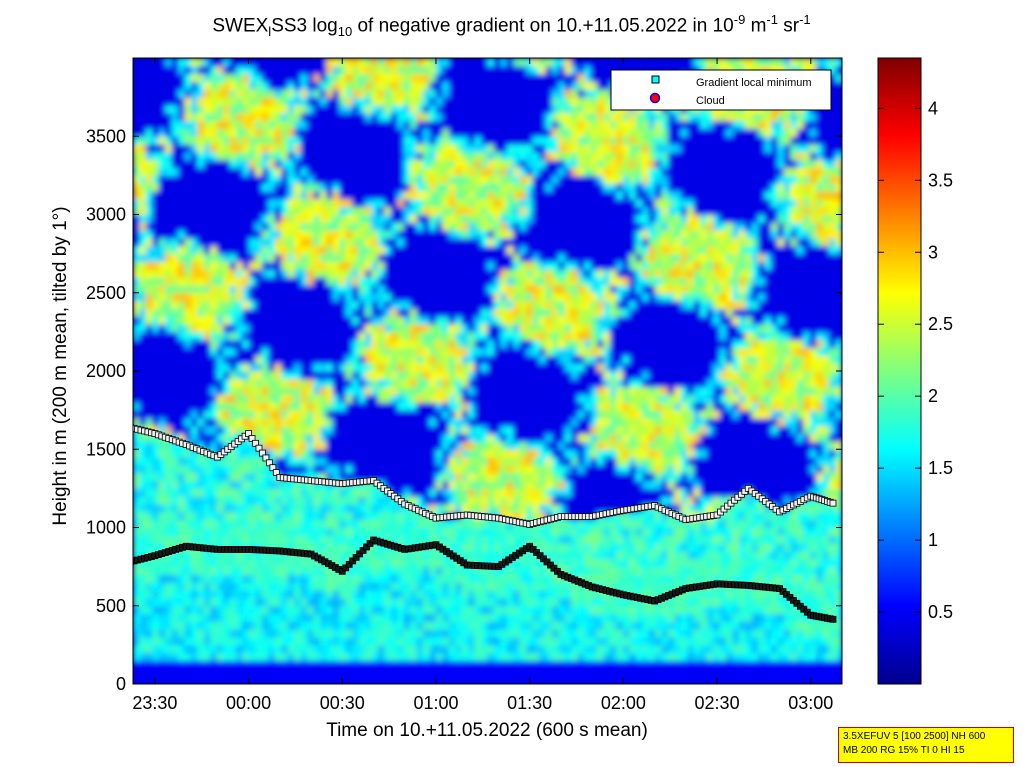  What do you see at coordinates (60, 365) in the screenshot?
I see `y-axis-title: Height in m (200 m mean, tilted by 1°)` at bounding box center [60, 365].